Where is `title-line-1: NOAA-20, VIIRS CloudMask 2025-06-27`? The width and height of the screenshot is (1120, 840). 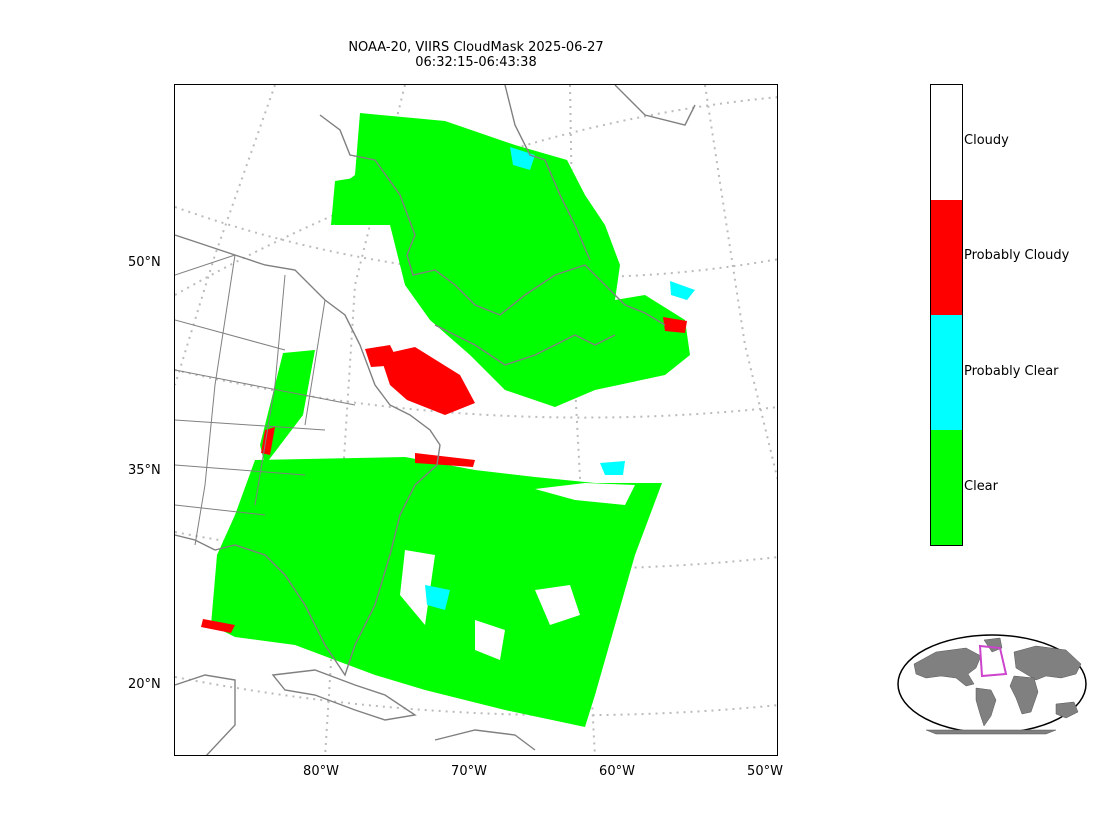
title-line-1: NOAA-20, VIIRS CloudMask 2025-06-27 is located at coordinates (476, 47).